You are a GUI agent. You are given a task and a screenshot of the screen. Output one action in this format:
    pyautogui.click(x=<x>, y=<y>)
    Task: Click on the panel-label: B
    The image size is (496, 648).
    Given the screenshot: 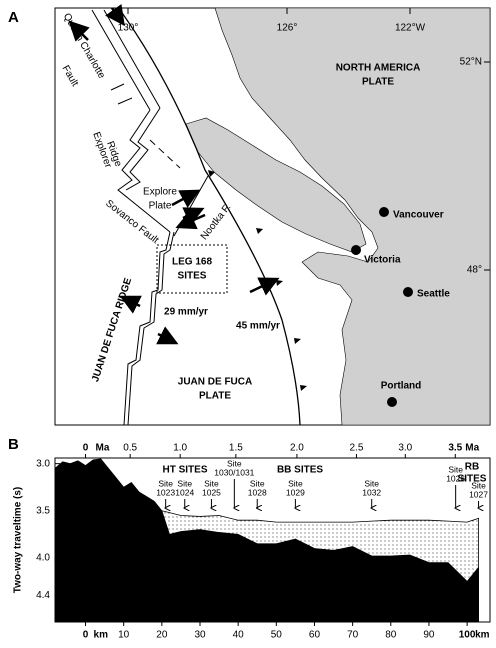 What is the action you would take?
    pyautogui.click(x=13, y=444)
    